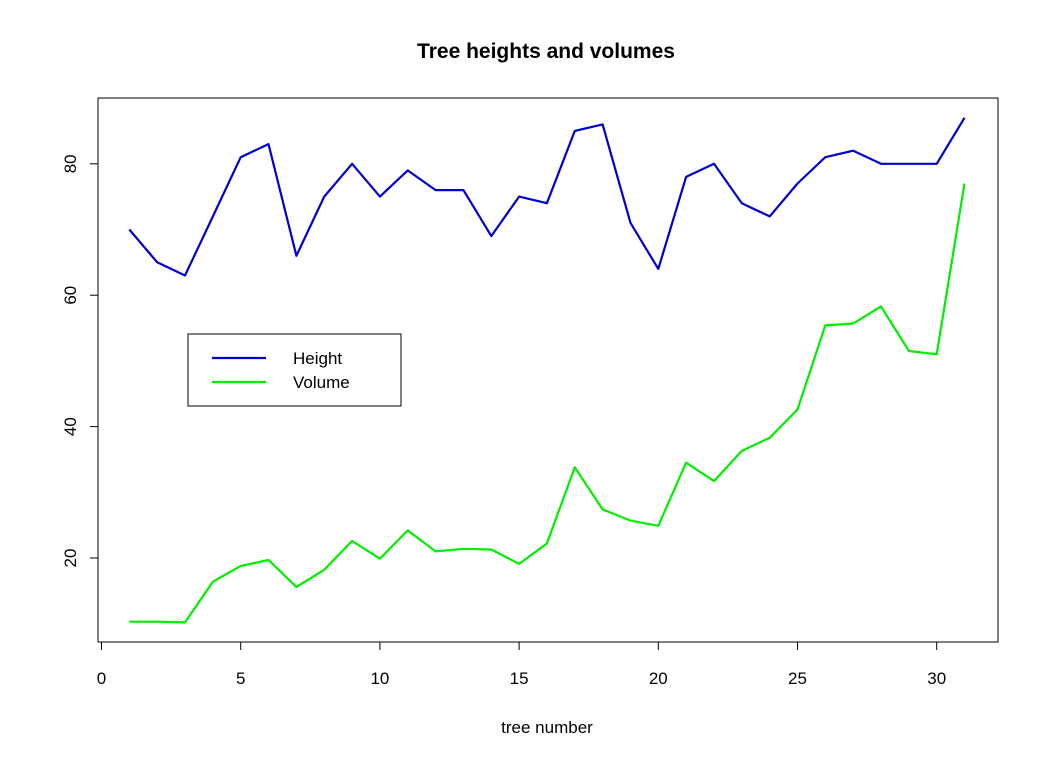 The image size is (1048, 765). What do you see at coordinates (101, 678) in the screenshot?
I see `x-tick-label: 0` at bounding box center [101, 678].